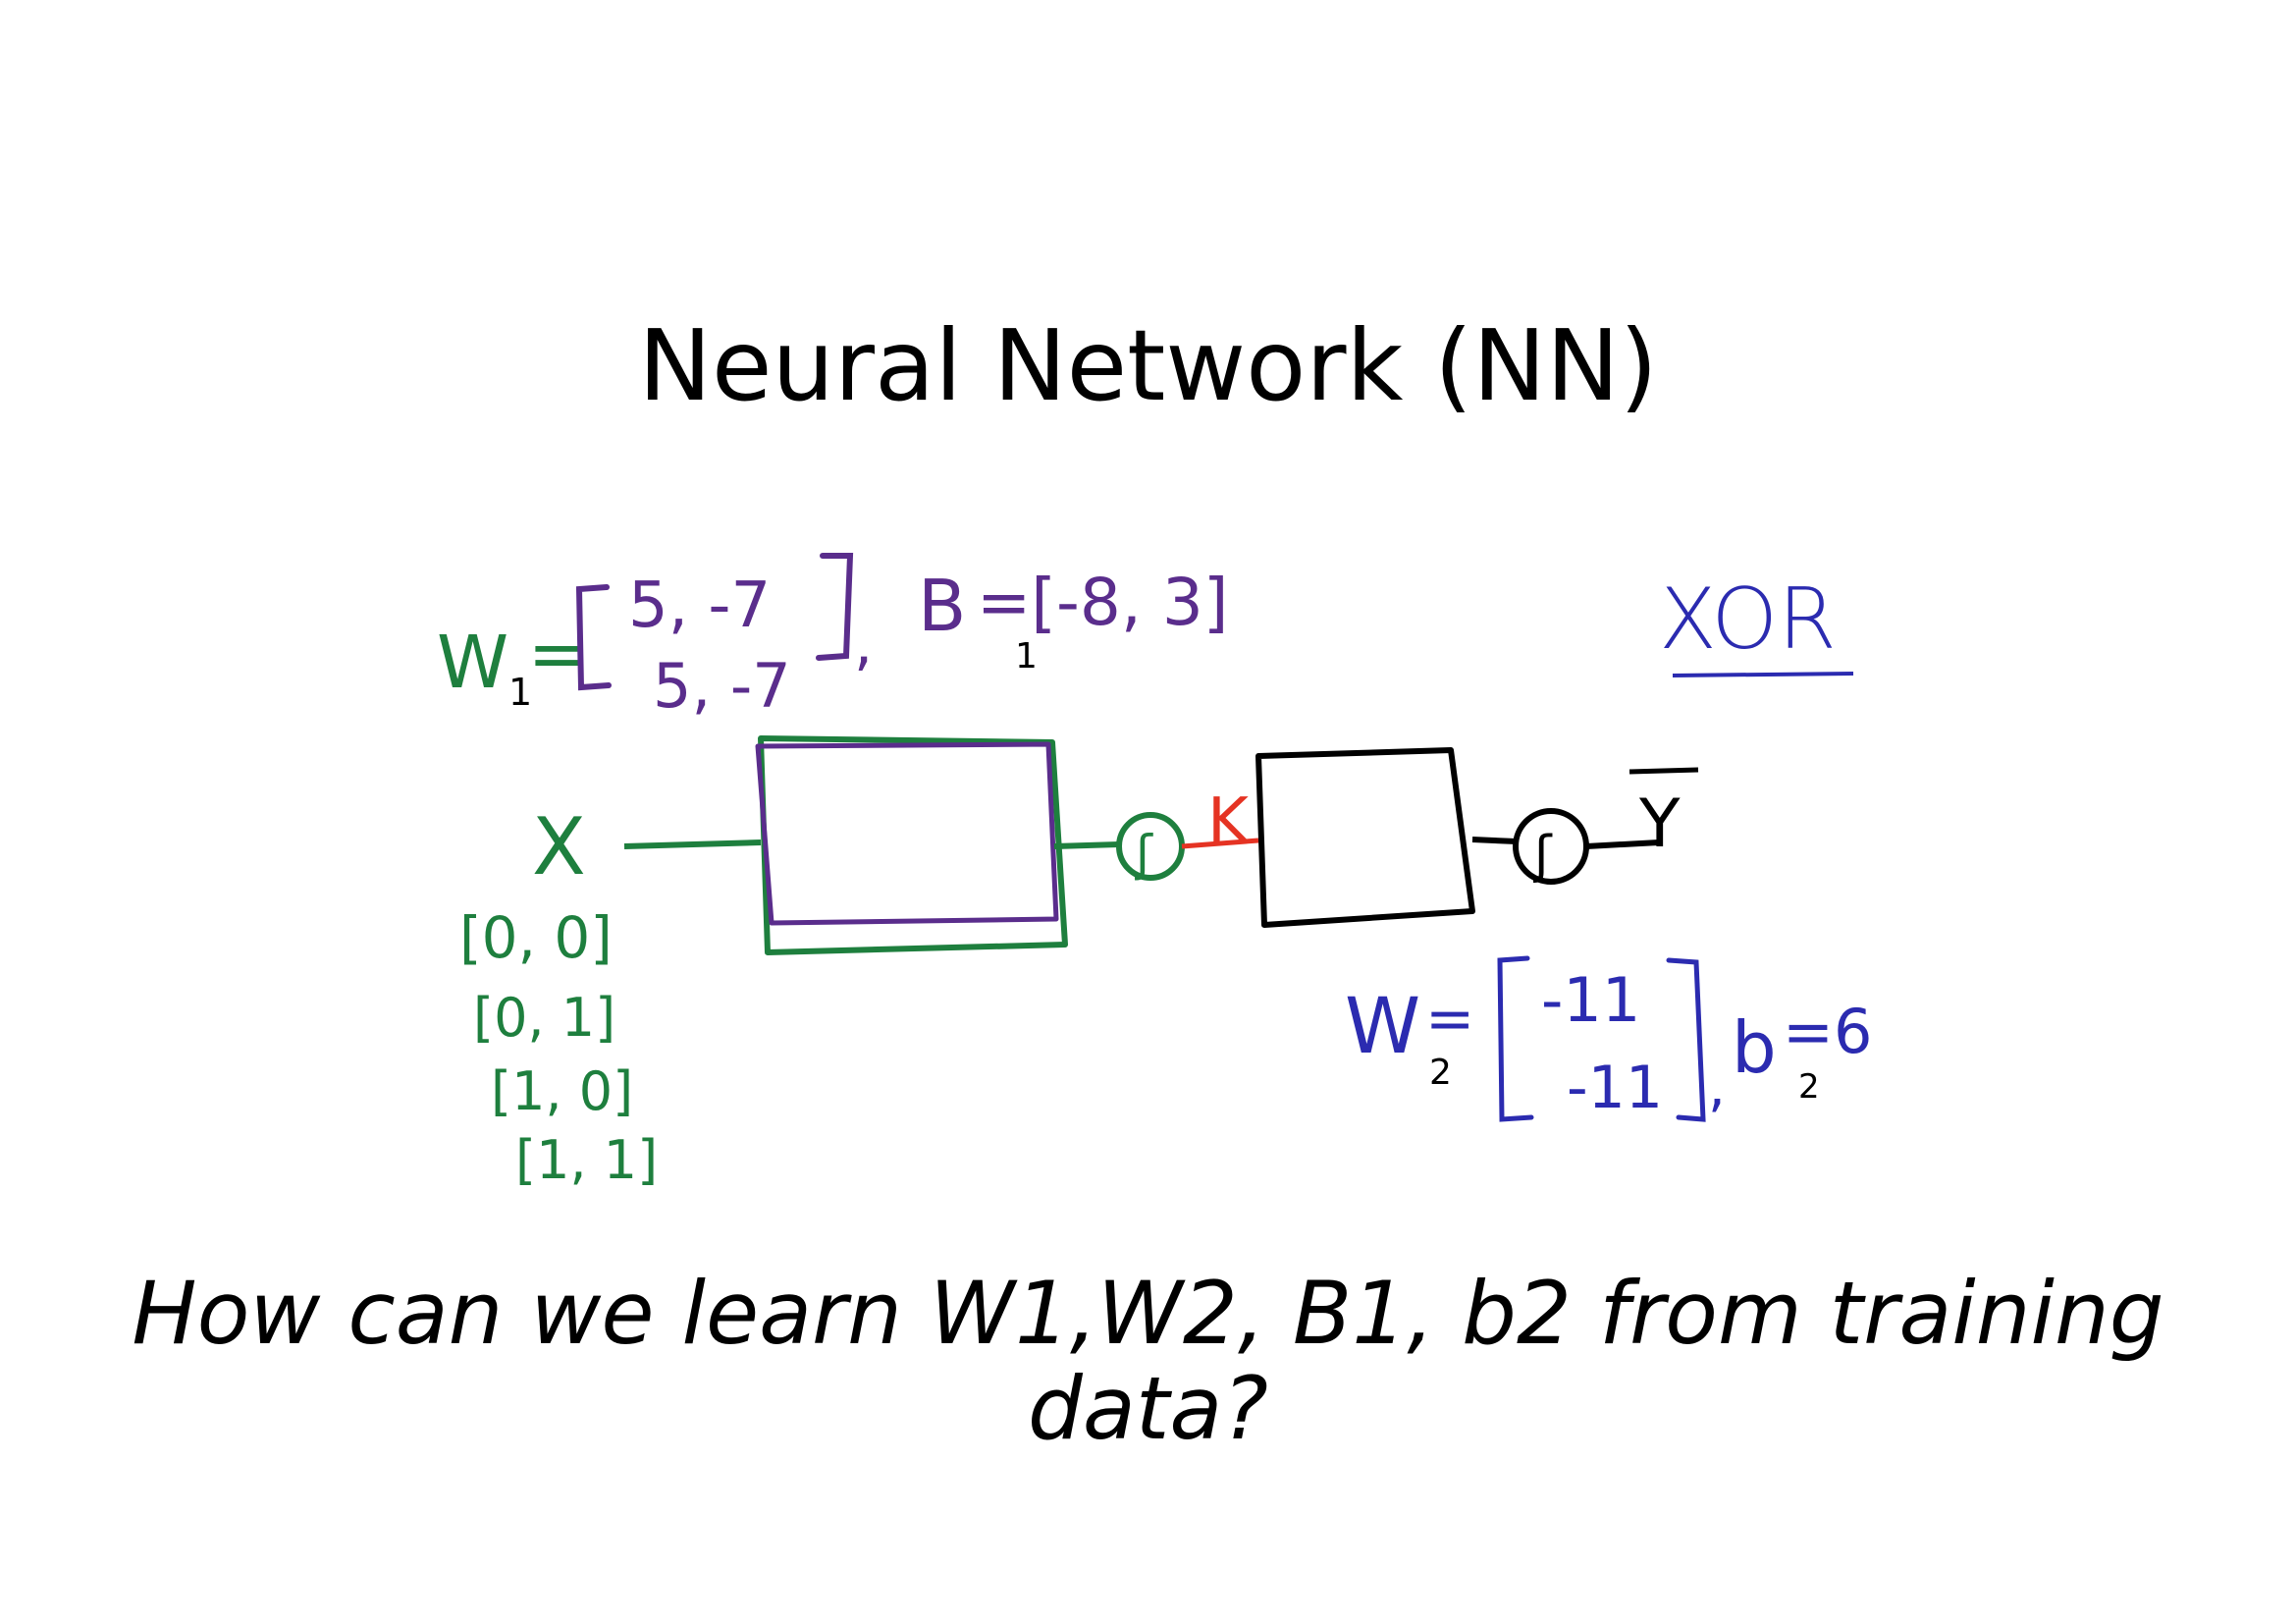  What do you see at coordinates (1828, 1031) in the screenshot?
I see `b2-value: =6` at bounding box center [1828, 1031].